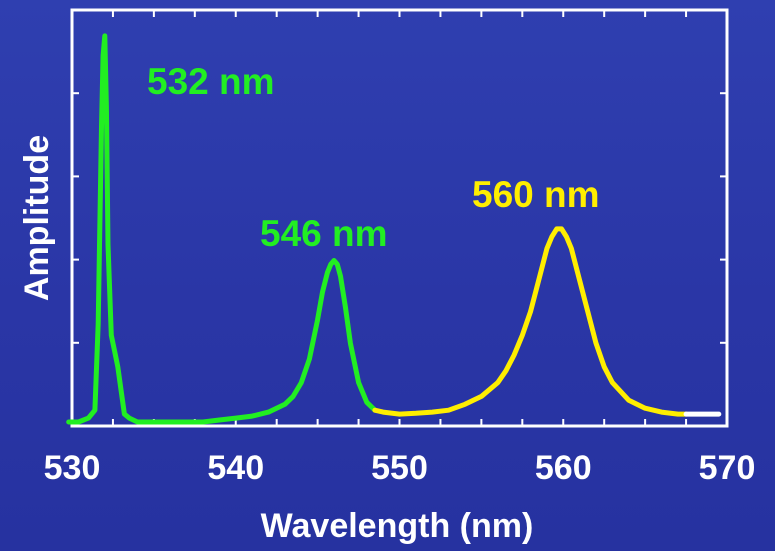 The height and width of the screenshot is (551, 775). I want to click on peak-label: 546 nm, so click(324, 233).